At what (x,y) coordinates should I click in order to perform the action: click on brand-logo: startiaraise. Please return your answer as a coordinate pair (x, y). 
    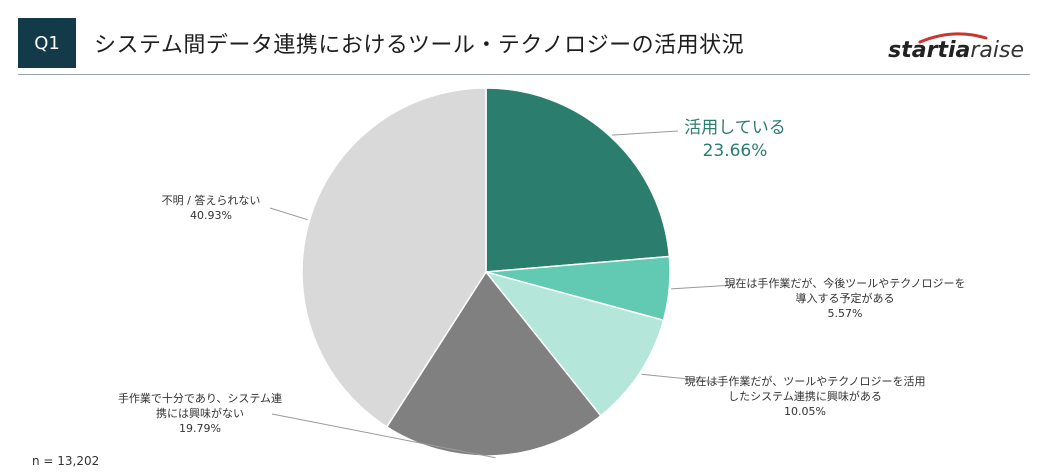
    Looking at the image, I should click on (956, 50).